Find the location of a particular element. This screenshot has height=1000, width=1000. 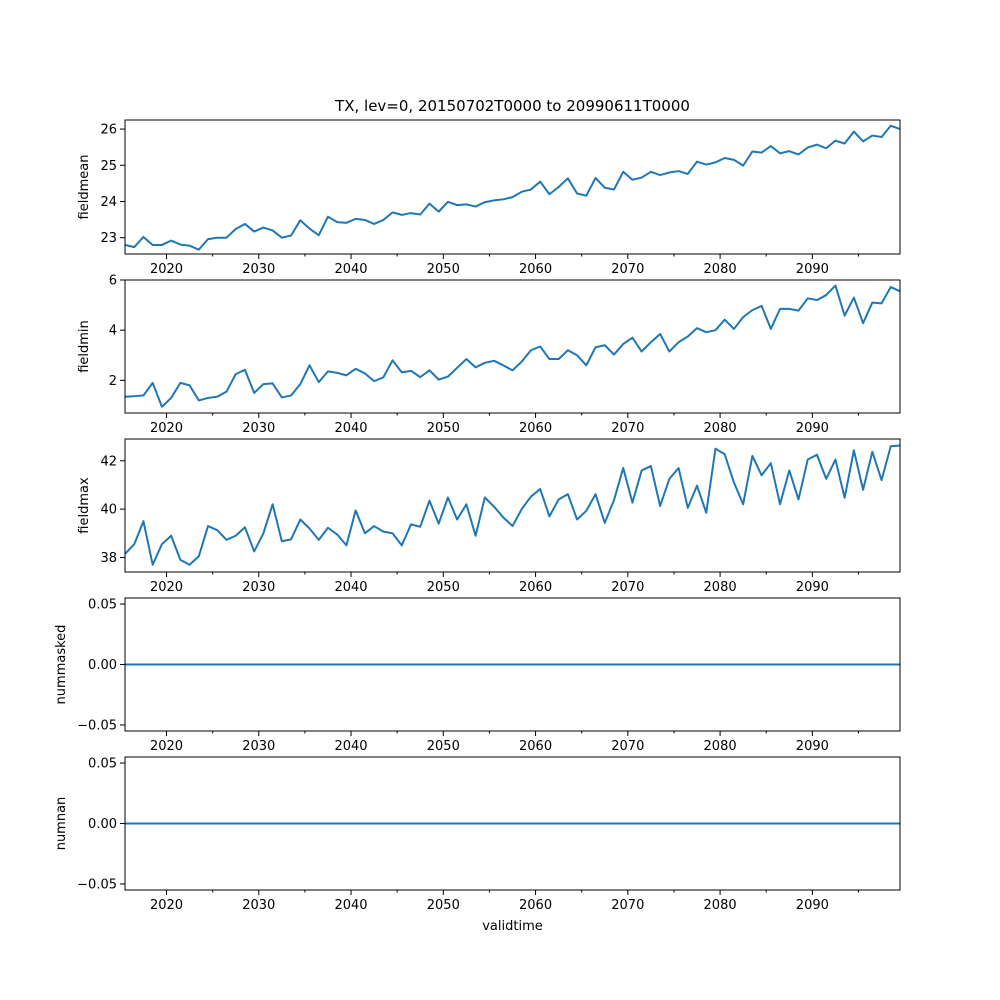

x-axis-label: validtime is located at coordinates (512, 926).